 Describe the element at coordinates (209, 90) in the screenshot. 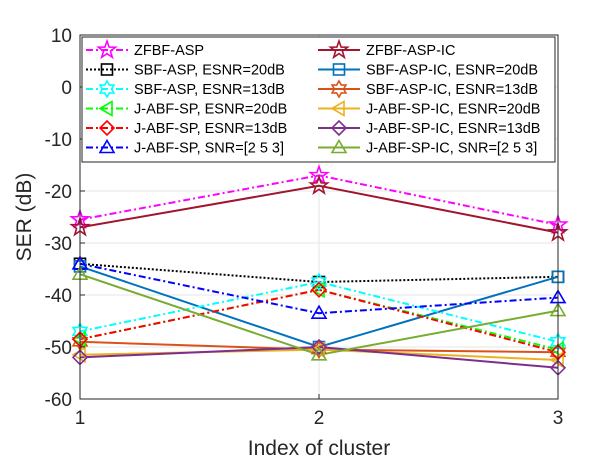

I see `legend-entry-label: SBF-ASP, ESNR=13dB` at that location.